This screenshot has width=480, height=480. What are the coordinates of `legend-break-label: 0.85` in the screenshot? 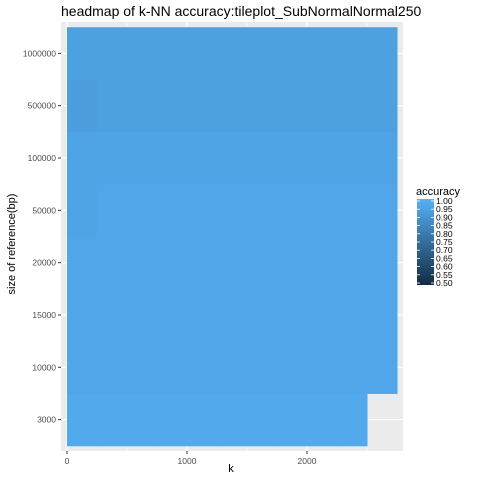 It's located at (444, 226).